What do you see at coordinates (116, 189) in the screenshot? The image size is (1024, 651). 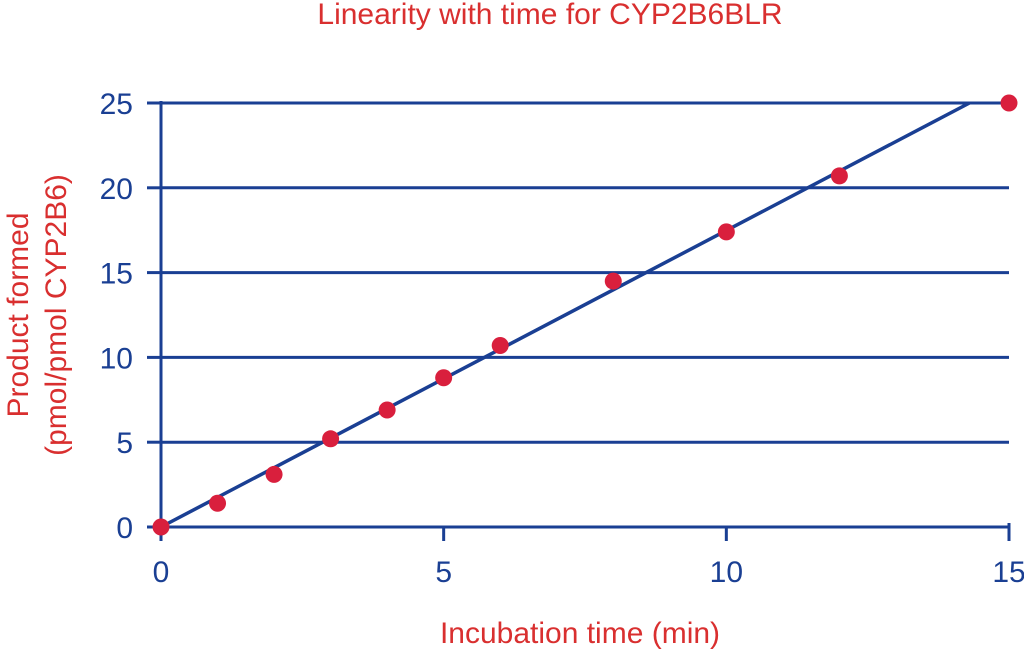 I see `y-tick-label-20: 20` at bounding box center [116, 189].